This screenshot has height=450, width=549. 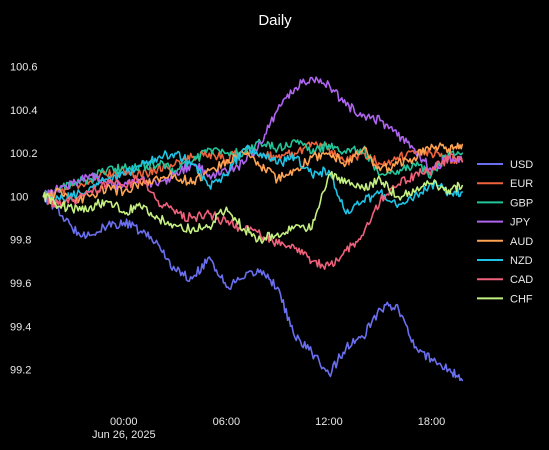 I want to click on legend-label: USD, so click(x=521, y=165).